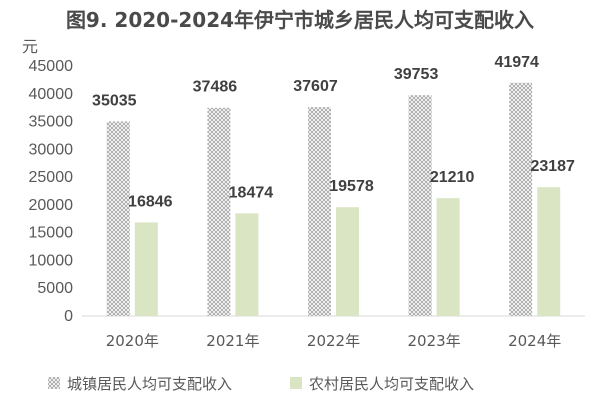 This screenshot has height=412, width=595. Describe the element at coordinates (452, 177) in the screenshot. I see `data-label-rural: 21210` at that location.